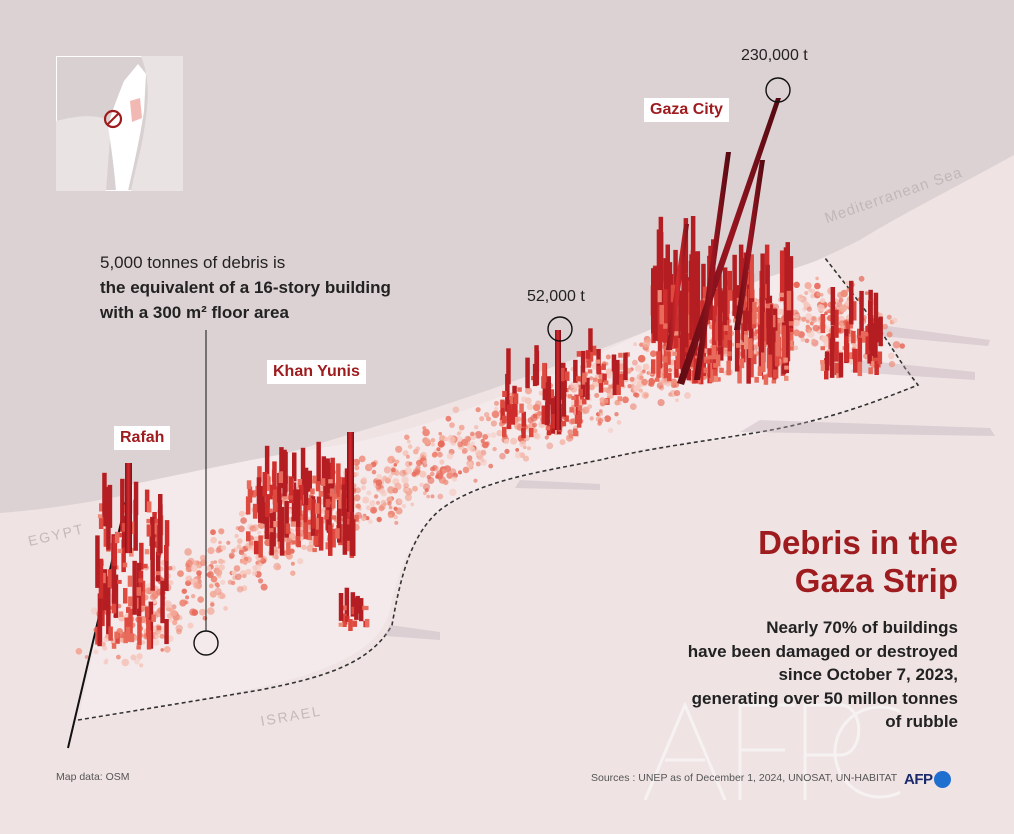 This screenshot has width=1014, height=834. Describe the element at coordinates (350, 472) in the screenshot. I see `peak-bar-khan-yunis` at that location.